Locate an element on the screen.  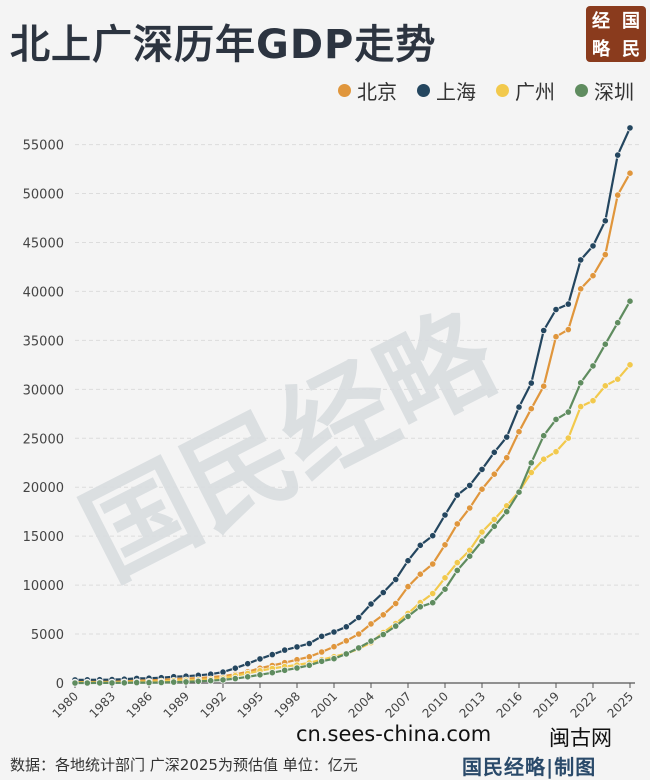
y-tick-label: 10000 is located at coordinates (43, 586).